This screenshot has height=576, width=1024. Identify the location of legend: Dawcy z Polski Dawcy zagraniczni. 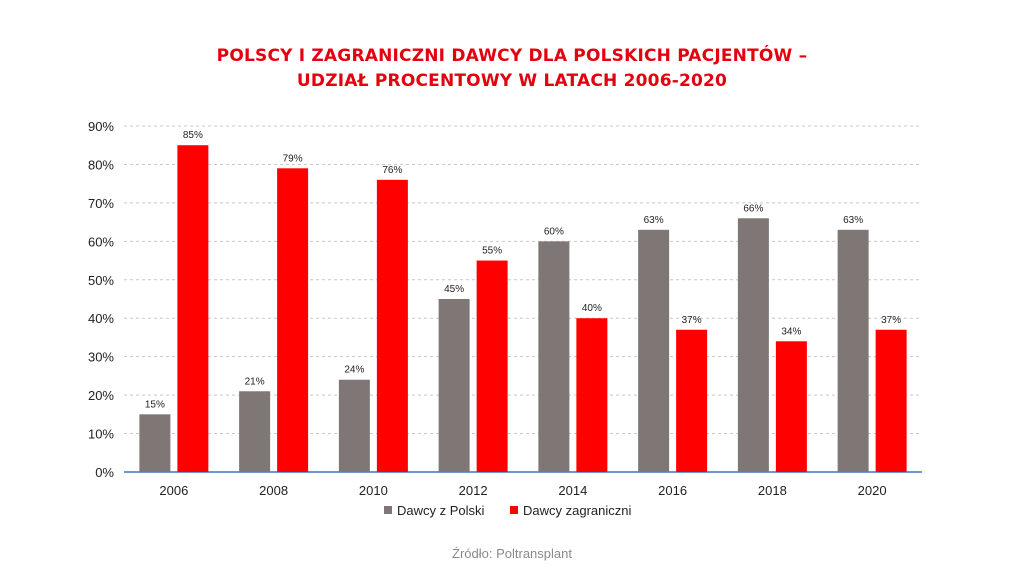
(507, 510).